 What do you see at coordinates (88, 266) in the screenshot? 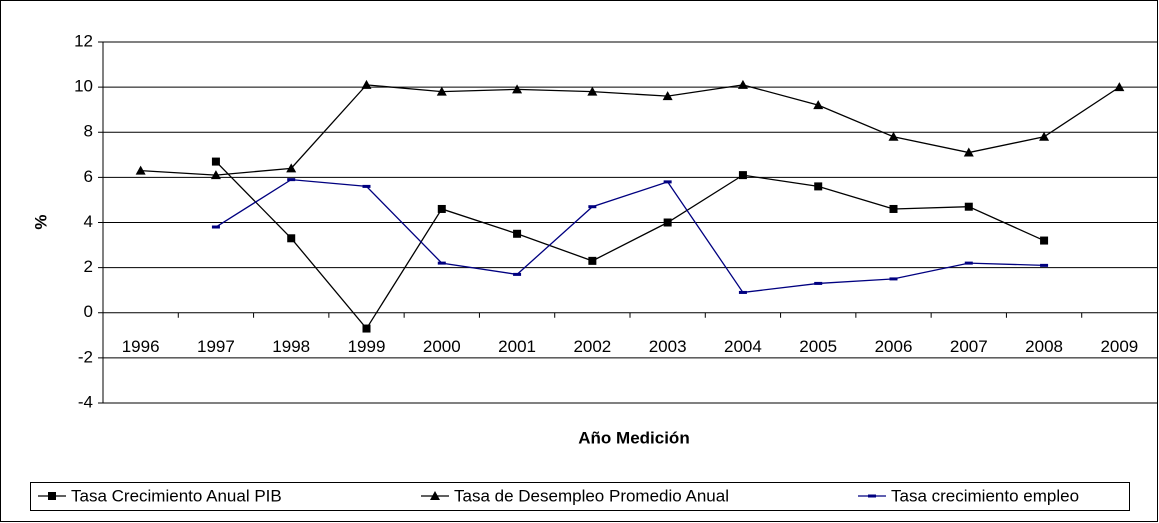
I see `y-tick-label: 2` at bounding box center [88, 266].